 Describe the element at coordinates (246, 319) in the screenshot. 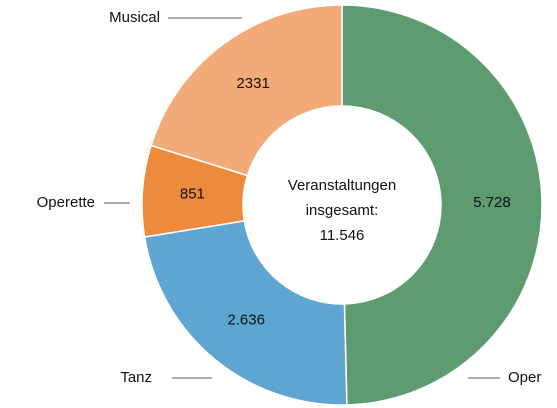

I see `data-label: 2.636` at that location.